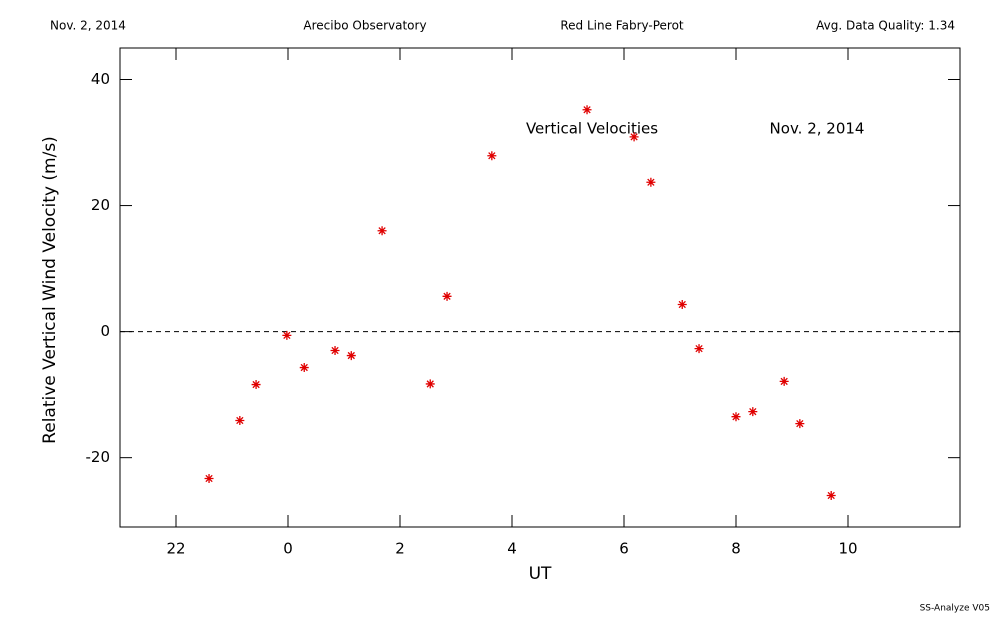 The image size is (1000, 625). I want to click on x-tick-label: 6, so click(624, 549).